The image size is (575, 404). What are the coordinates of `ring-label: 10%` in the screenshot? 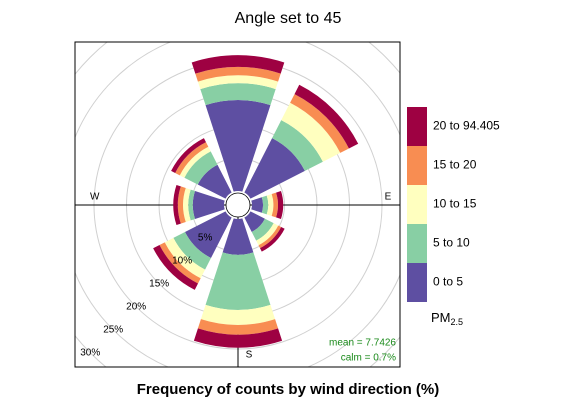 It's located at (182, 261).